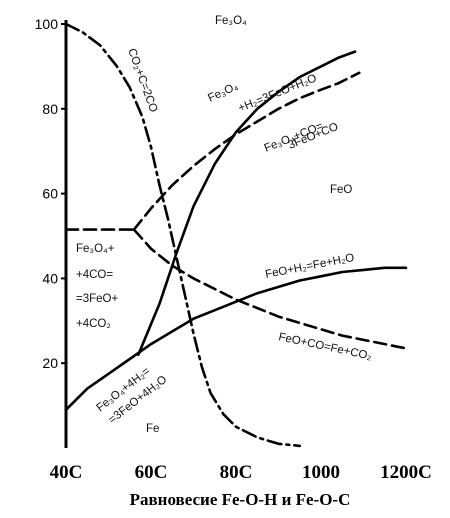 The width and height of the screenshot is (450, 518). What do you see at coordinates (324, 346) in the screenshot?
I see `label-feo-co: FeO+CO=Fe+CO₂` at bounding box center [324, 346].